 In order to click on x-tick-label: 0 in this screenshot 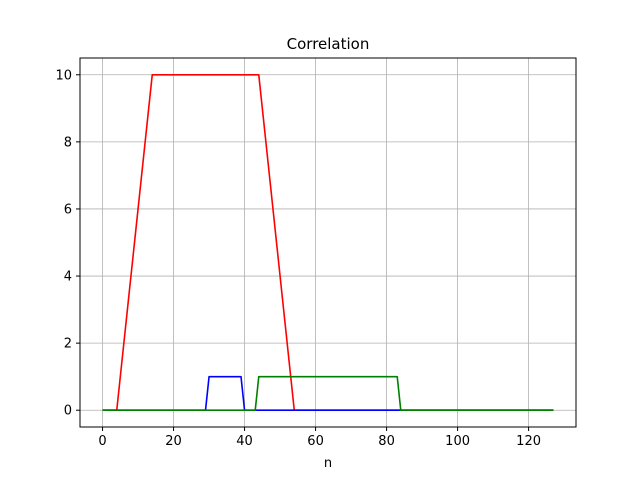, I will do `click(102, 441)`.